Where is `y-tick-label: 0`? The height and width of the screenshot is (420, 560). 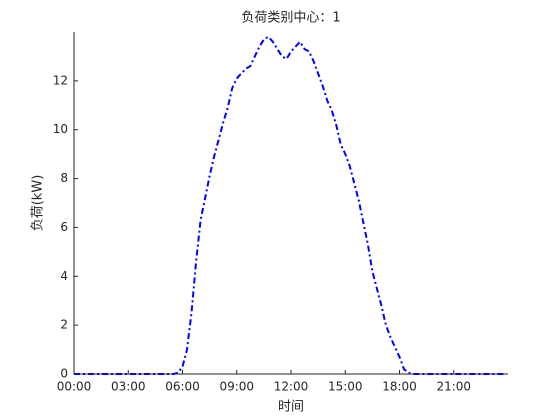 y-tick-label: 0 is located at coordinates (64, 374).